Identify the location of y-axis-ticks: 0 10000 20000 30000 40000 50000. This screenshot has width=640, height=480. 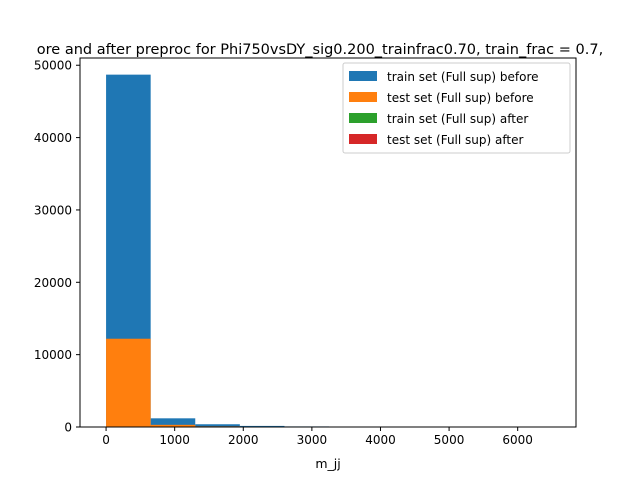
(57, 247).